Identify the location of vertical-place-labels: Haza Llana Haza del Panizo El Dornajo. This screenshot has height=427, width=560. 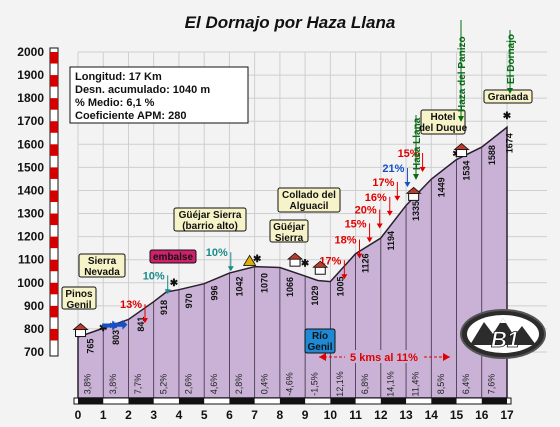
(464, 100).